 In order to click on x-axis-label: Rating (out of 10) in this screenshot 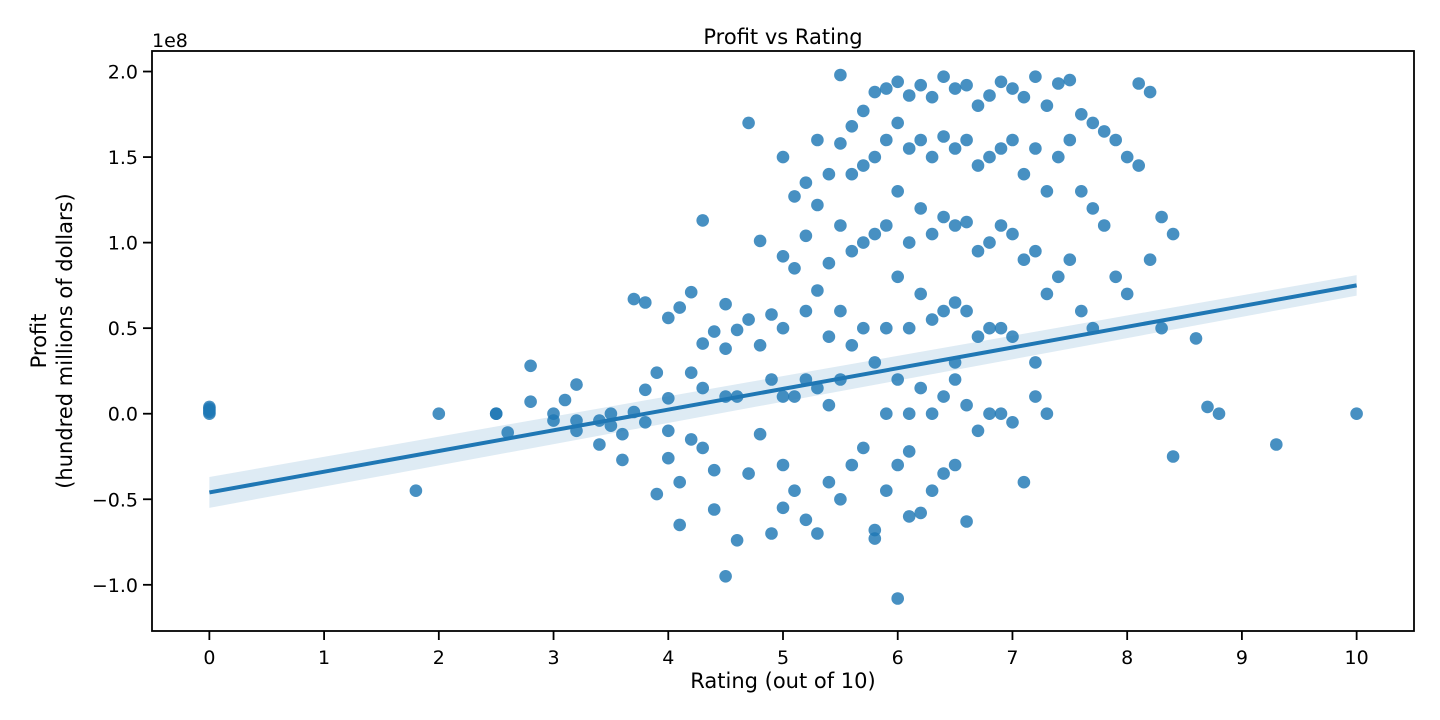, I will do `click(782, 681)`.